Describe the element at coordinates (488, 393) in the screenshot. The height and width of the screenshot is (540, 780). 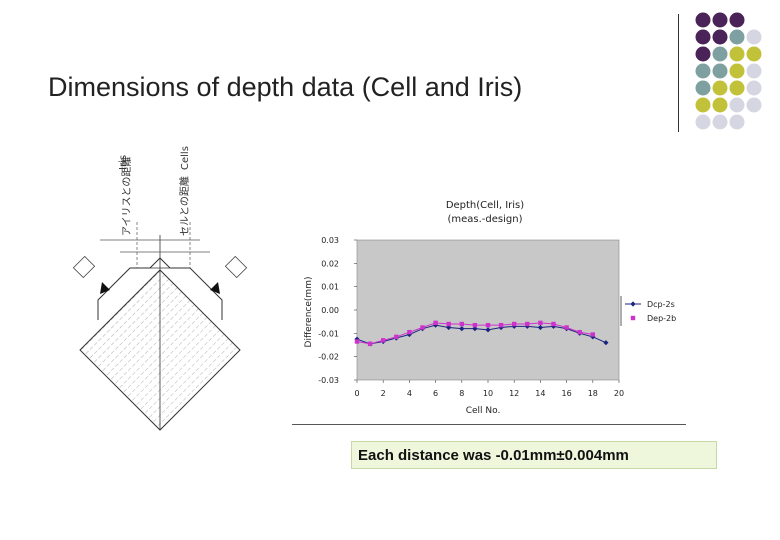
I see `x-tick-label: 10` at that location.